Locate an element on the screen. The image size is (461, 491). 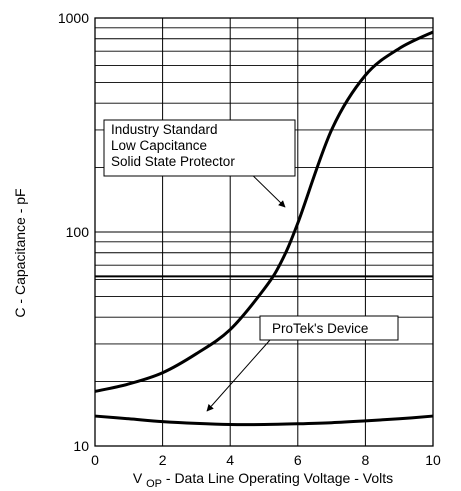
x-tick-label: 2 is located at coordinates (163, 460).